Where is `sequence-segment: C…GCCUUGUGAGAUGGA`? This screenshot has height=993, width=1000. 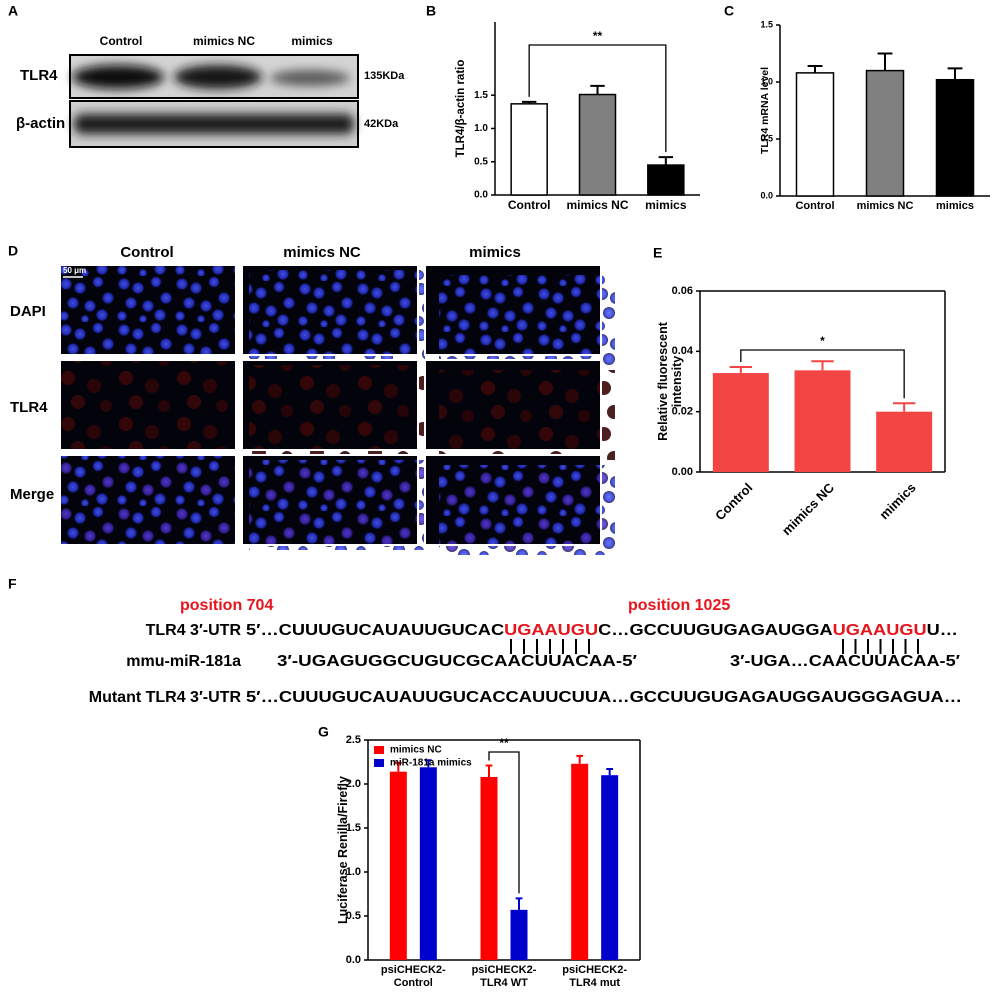
sequence-segment: C…GCCUUGUGAGAUGGA is located at coordinates (715, 630).